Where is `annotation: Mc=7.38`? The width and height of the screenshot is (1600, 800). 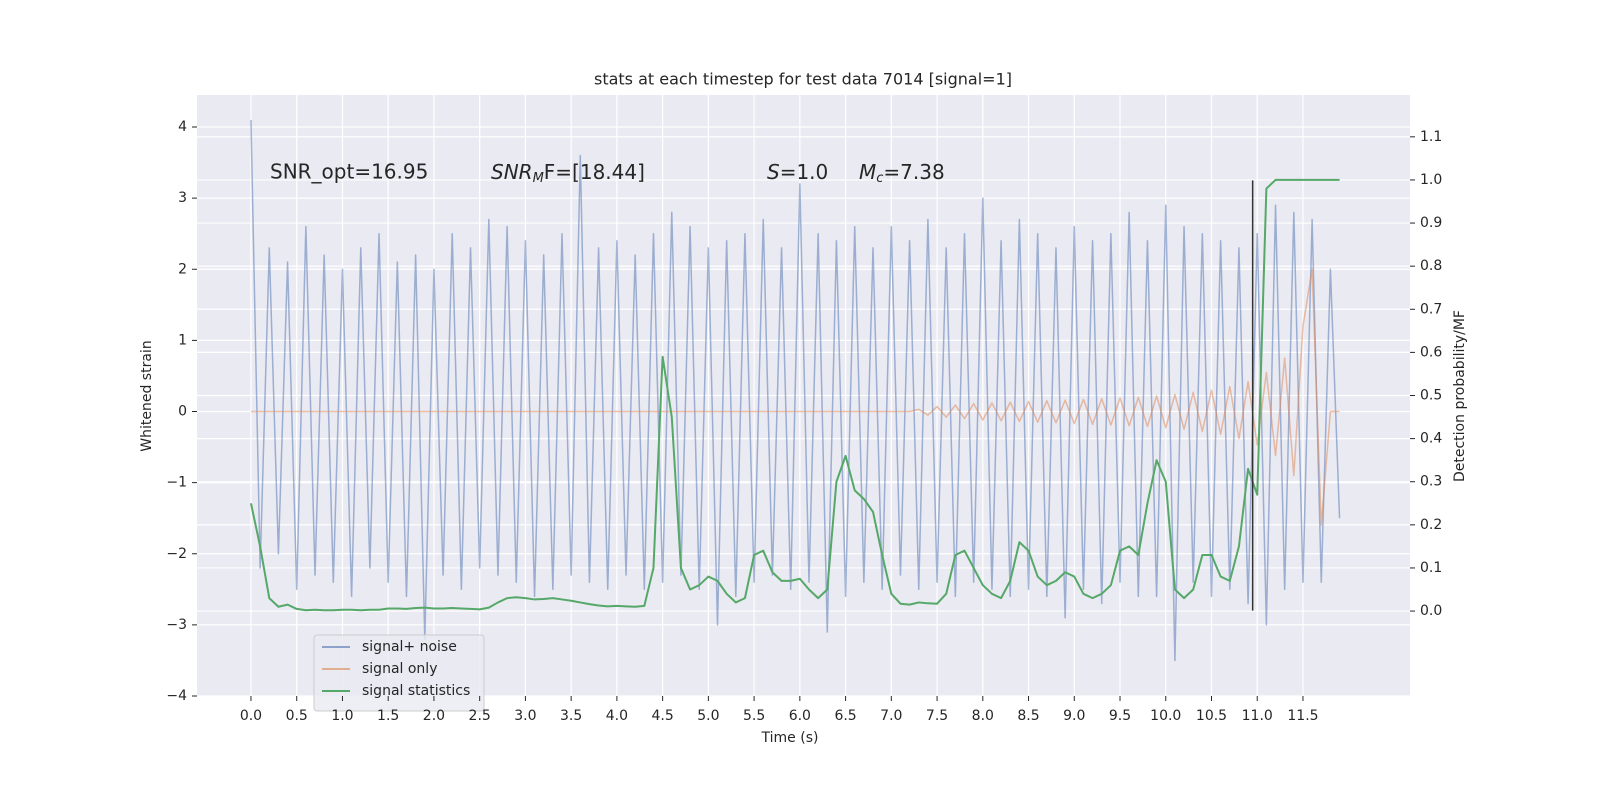
annotation: Mc=7.38 is located at coordinates (902, 173).